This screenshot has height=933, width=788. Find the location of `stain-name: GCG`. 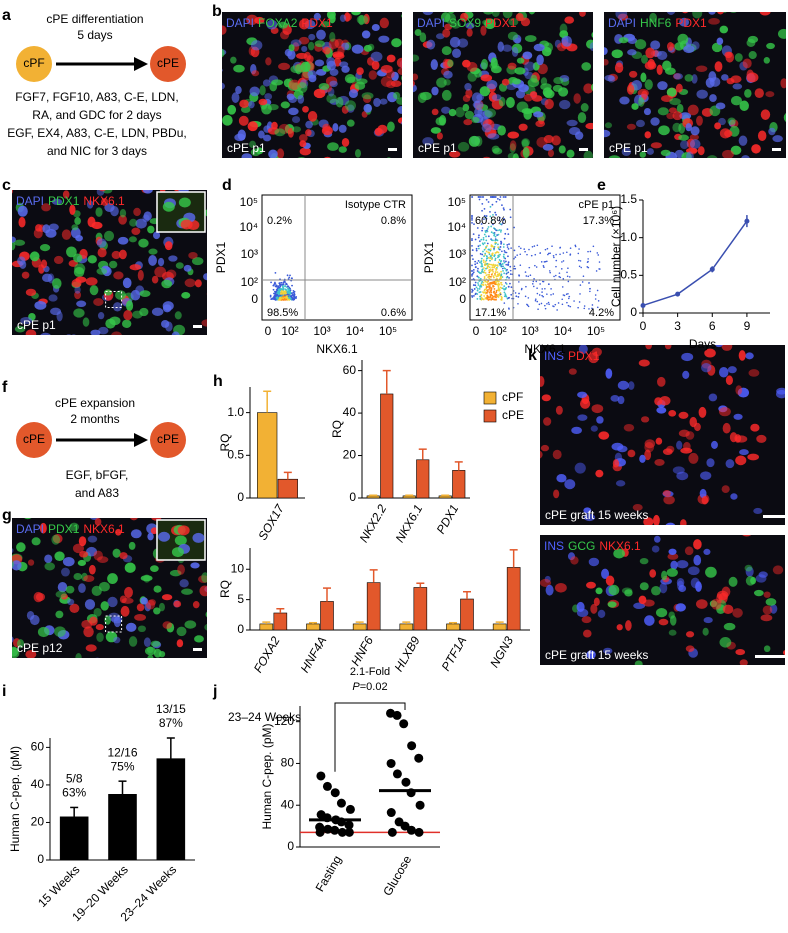

stain-name: GCG is located at coordinates (581, 546).